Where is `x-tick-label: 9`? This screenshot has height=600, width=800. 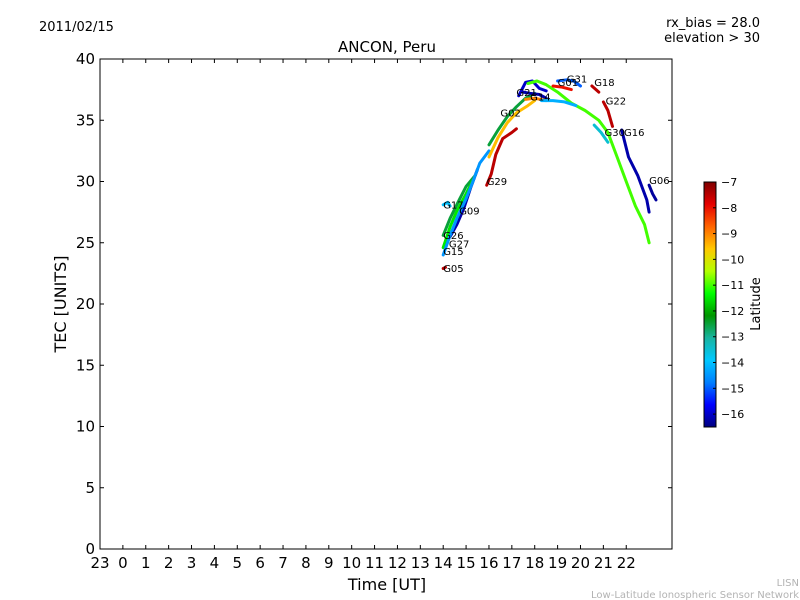
x-tick-label: 9 is located at coordinates (329, 563).